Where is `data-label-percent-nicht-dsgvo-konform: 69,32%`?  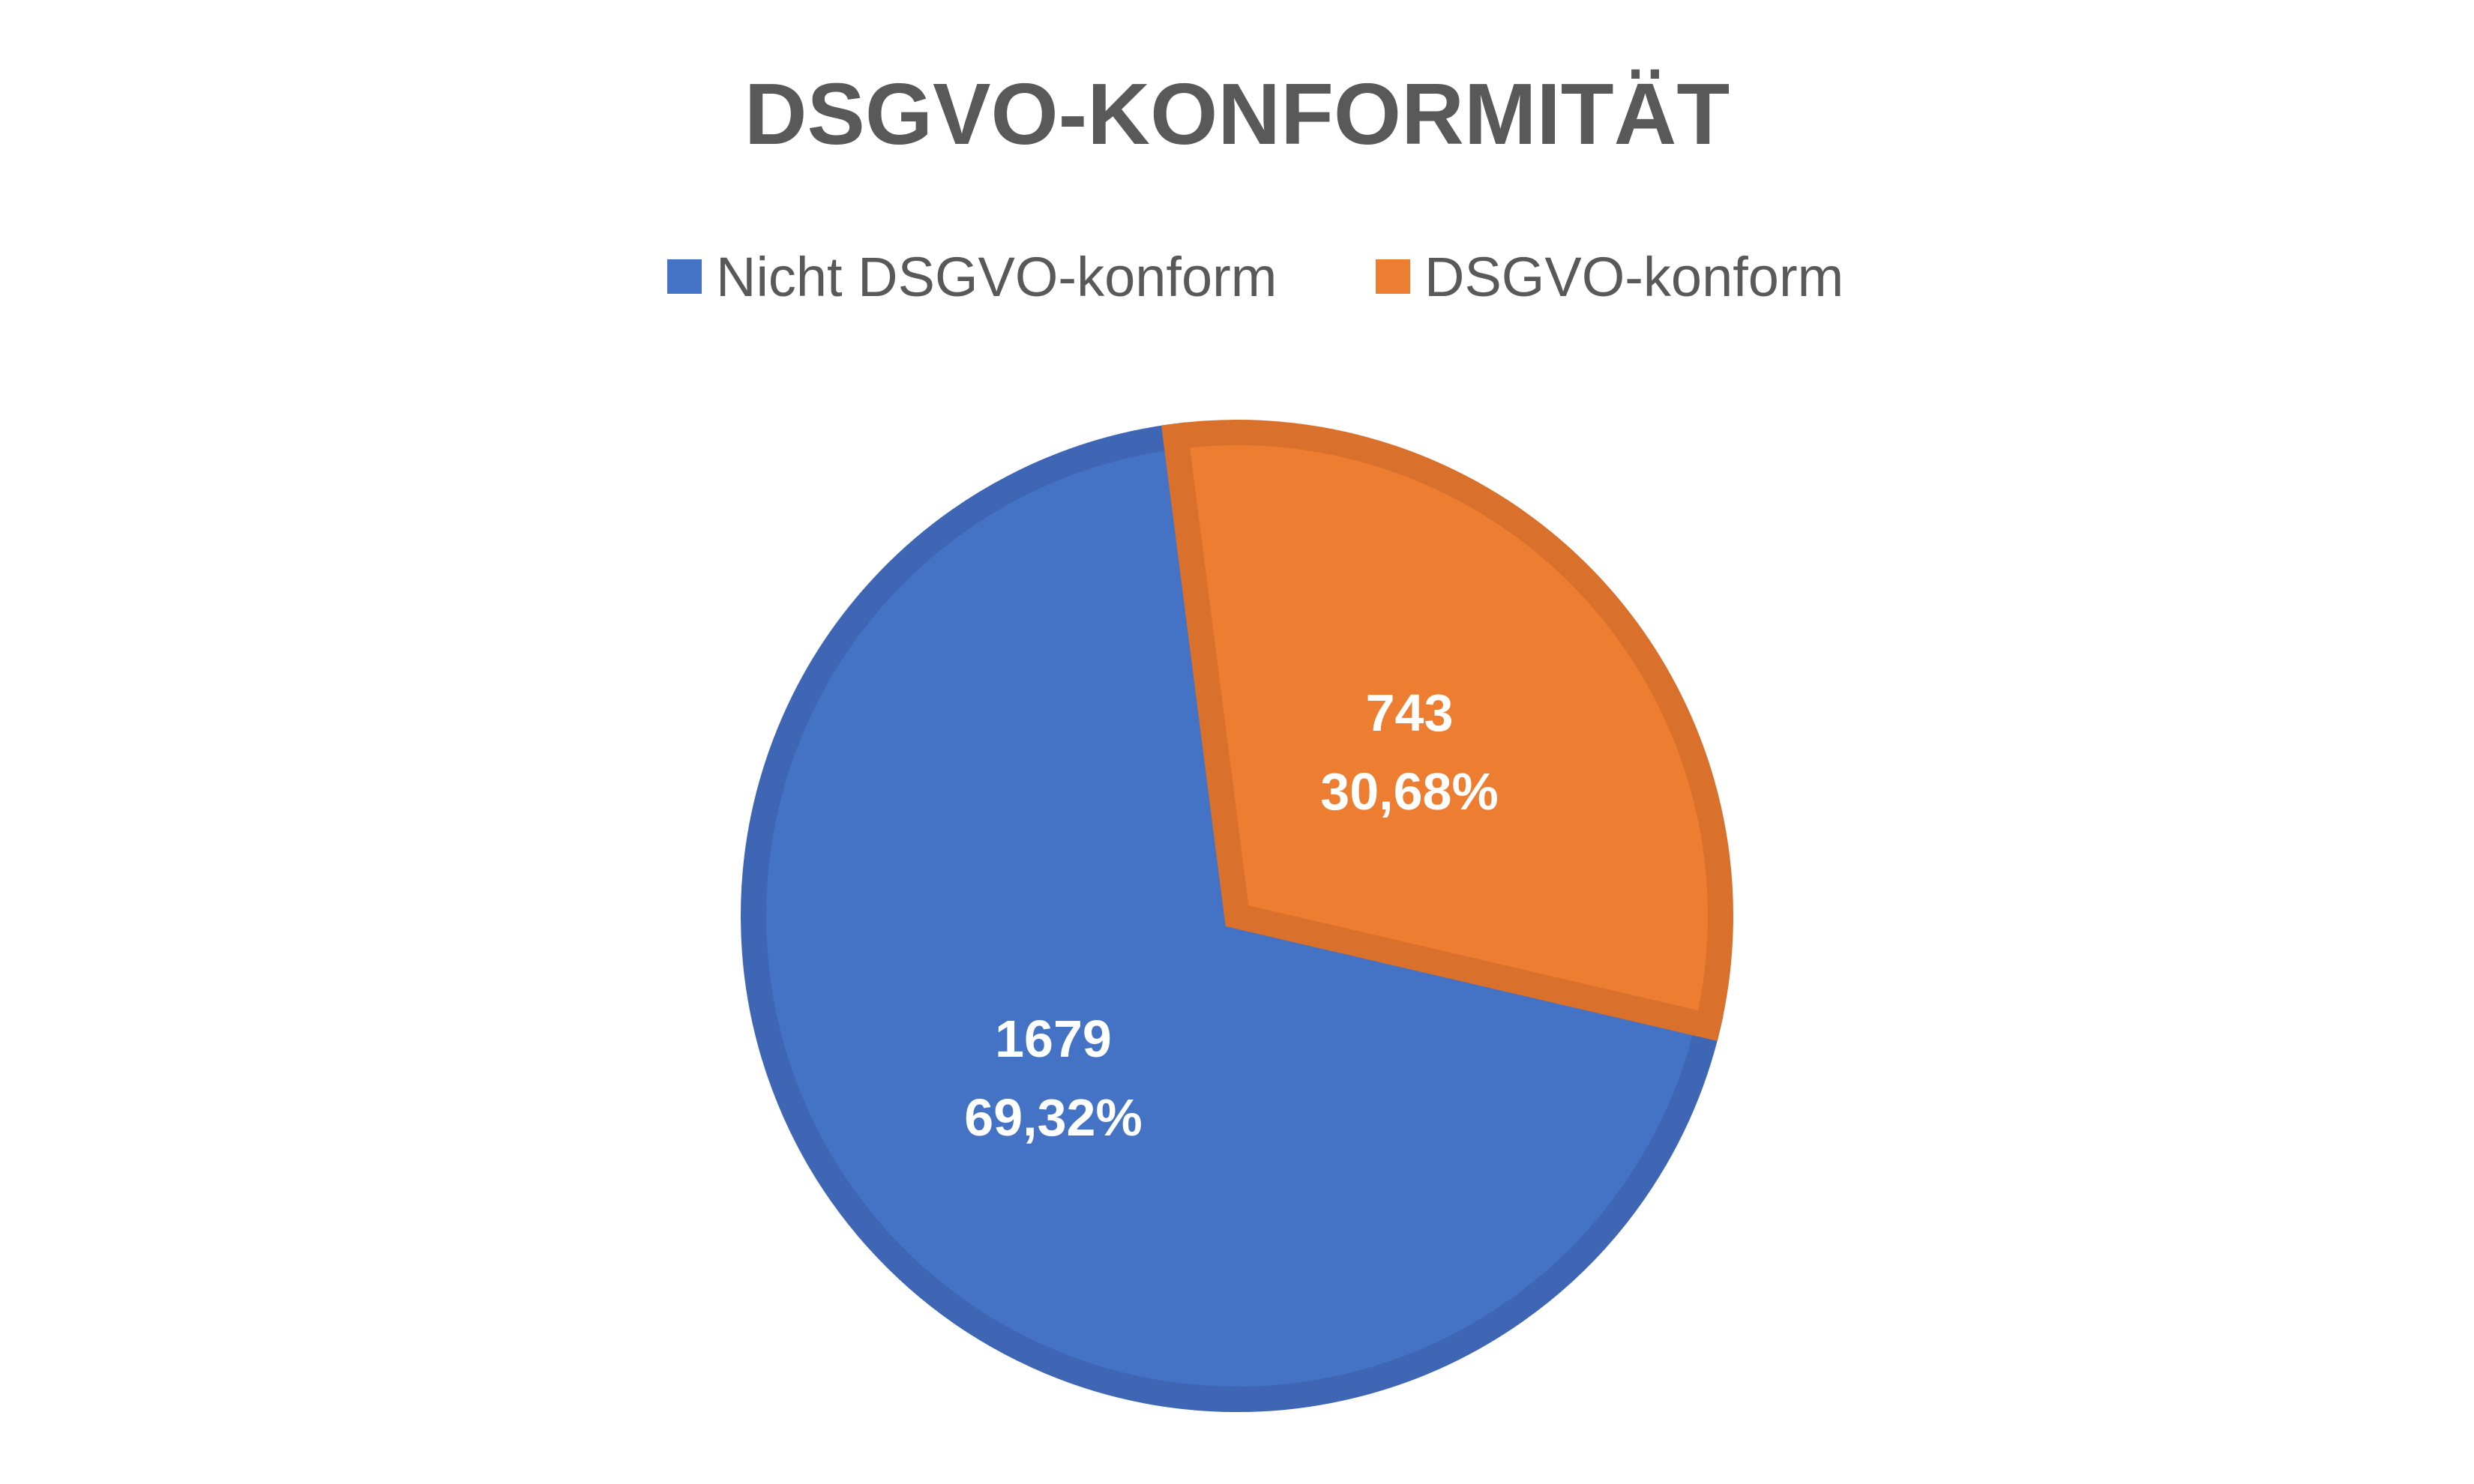 data-label-percent-nicht-dsgvo-konform: 69,32% is located at coordinates (1053, 1118).